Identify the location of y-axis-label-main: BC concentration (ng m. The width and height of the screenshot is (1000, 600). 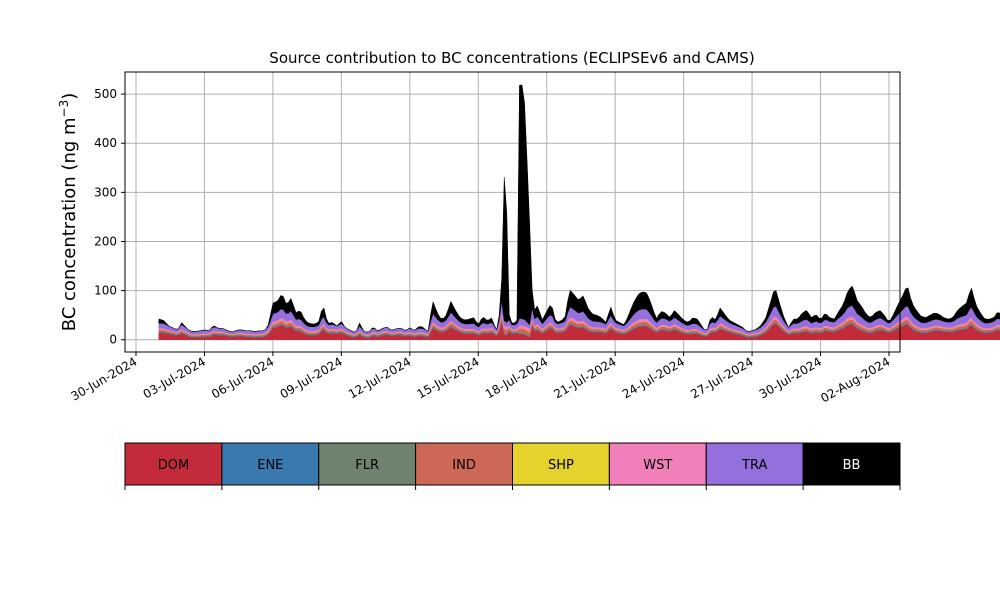
(69, 224).